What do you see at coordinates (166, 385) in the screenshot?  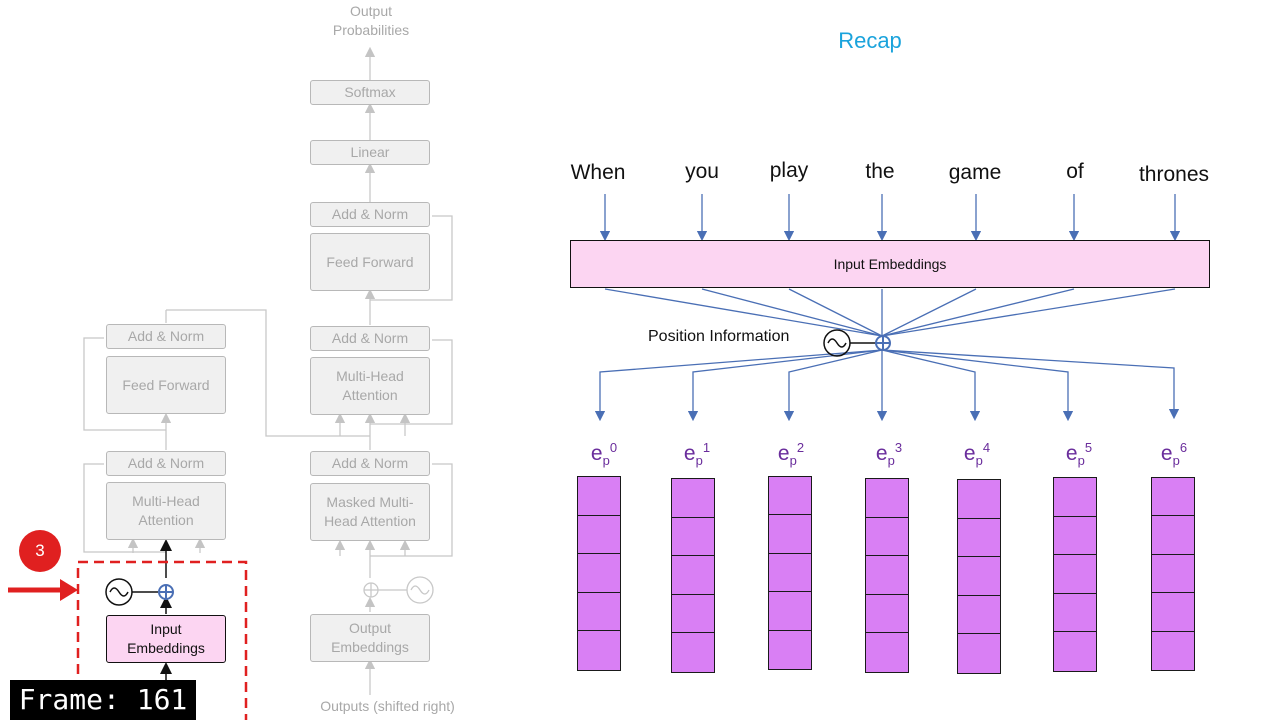 I see `encoder-feed-forward: Feed Forward` at bounding box center [166, 385].